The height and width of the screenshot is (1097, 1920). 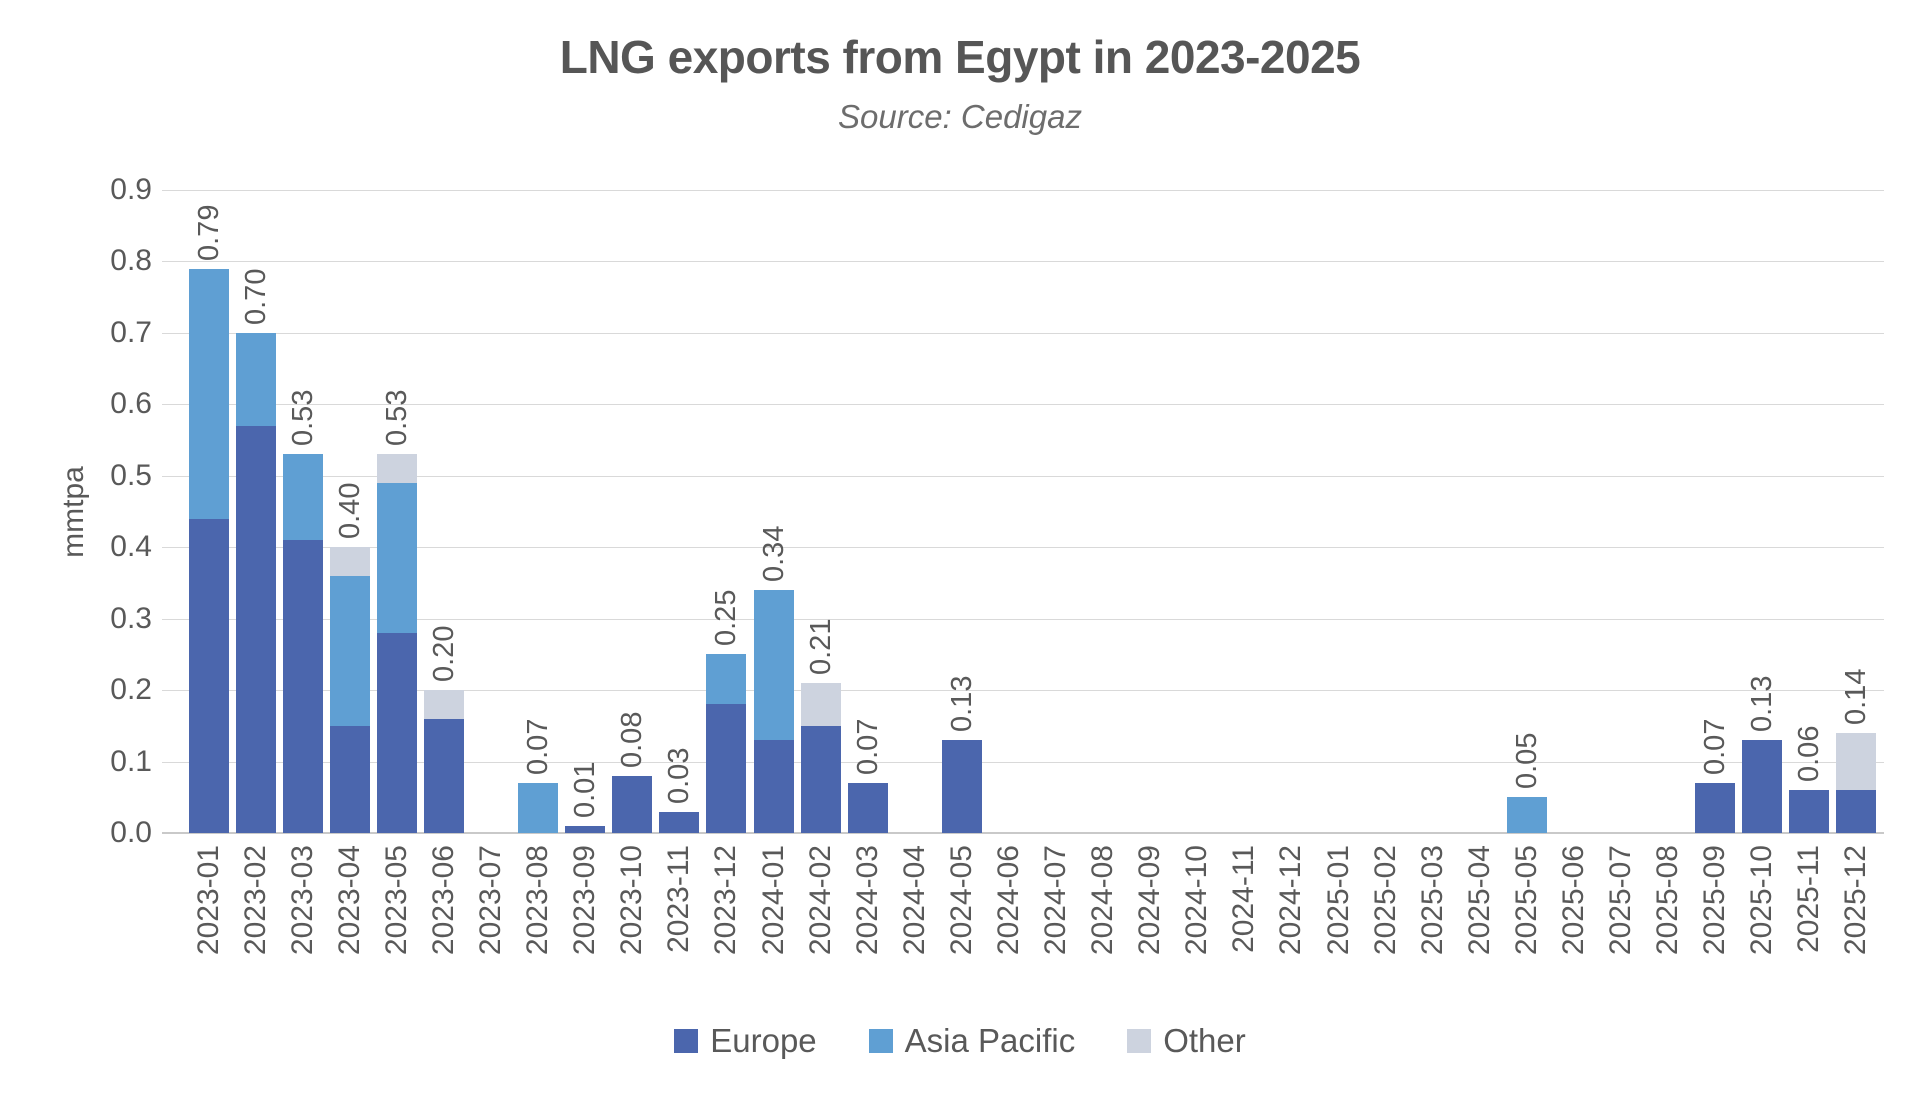 I want to click on x-tick-label: 2023-06, so click(x=443, y=900).